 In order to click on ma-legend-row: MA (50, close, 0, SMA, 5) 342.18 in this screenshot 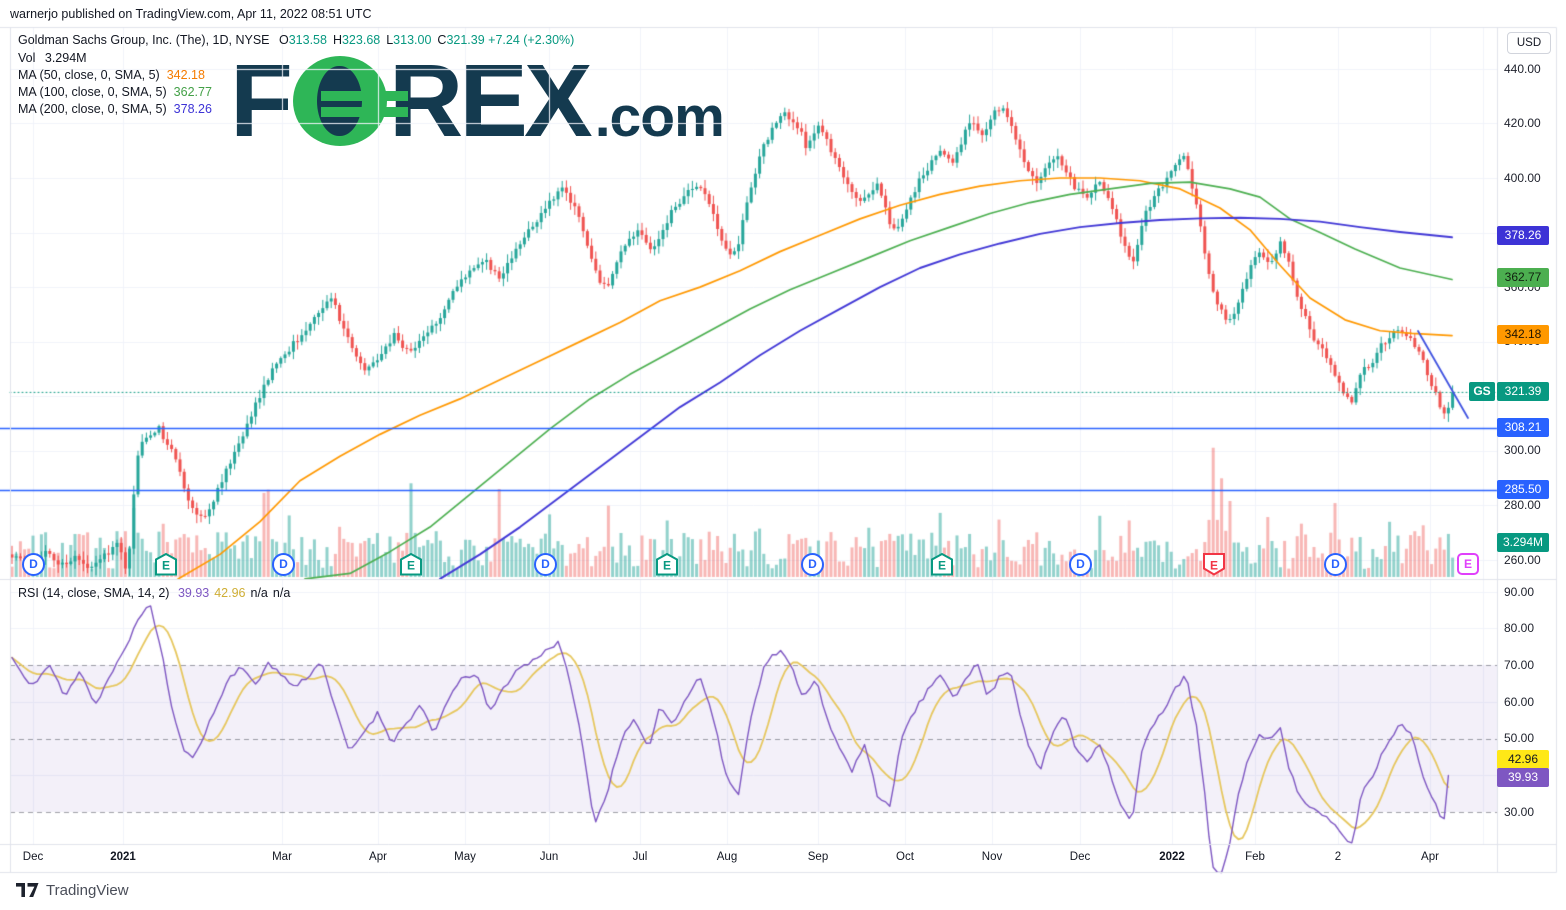, I will do `click(111, 75)`.